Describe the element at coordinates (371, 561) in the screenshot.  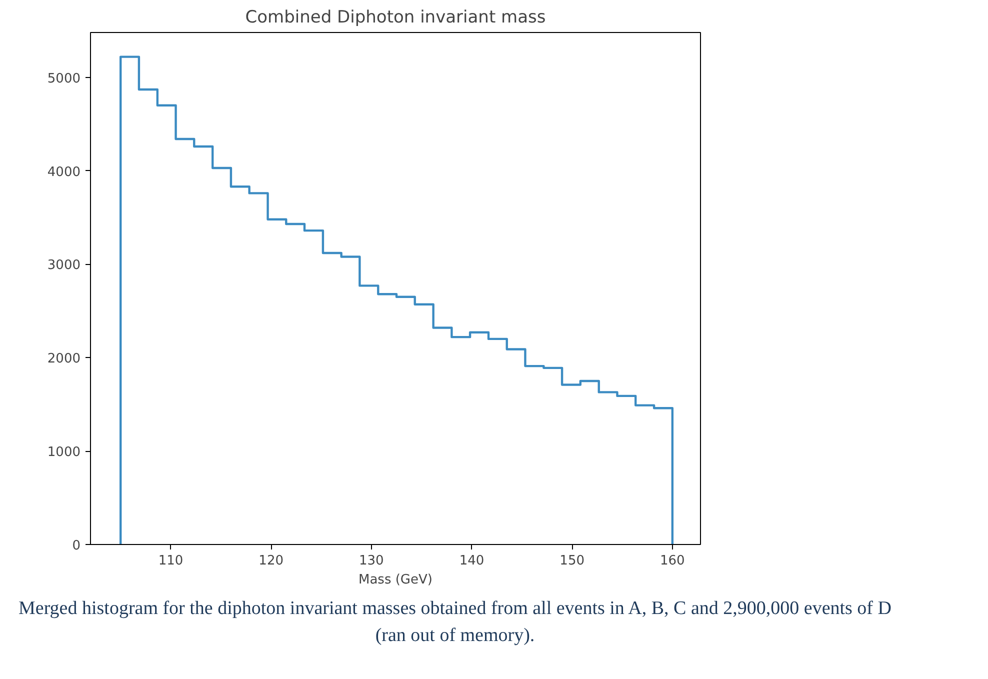
I see `x-tick-label: 130` at that location.